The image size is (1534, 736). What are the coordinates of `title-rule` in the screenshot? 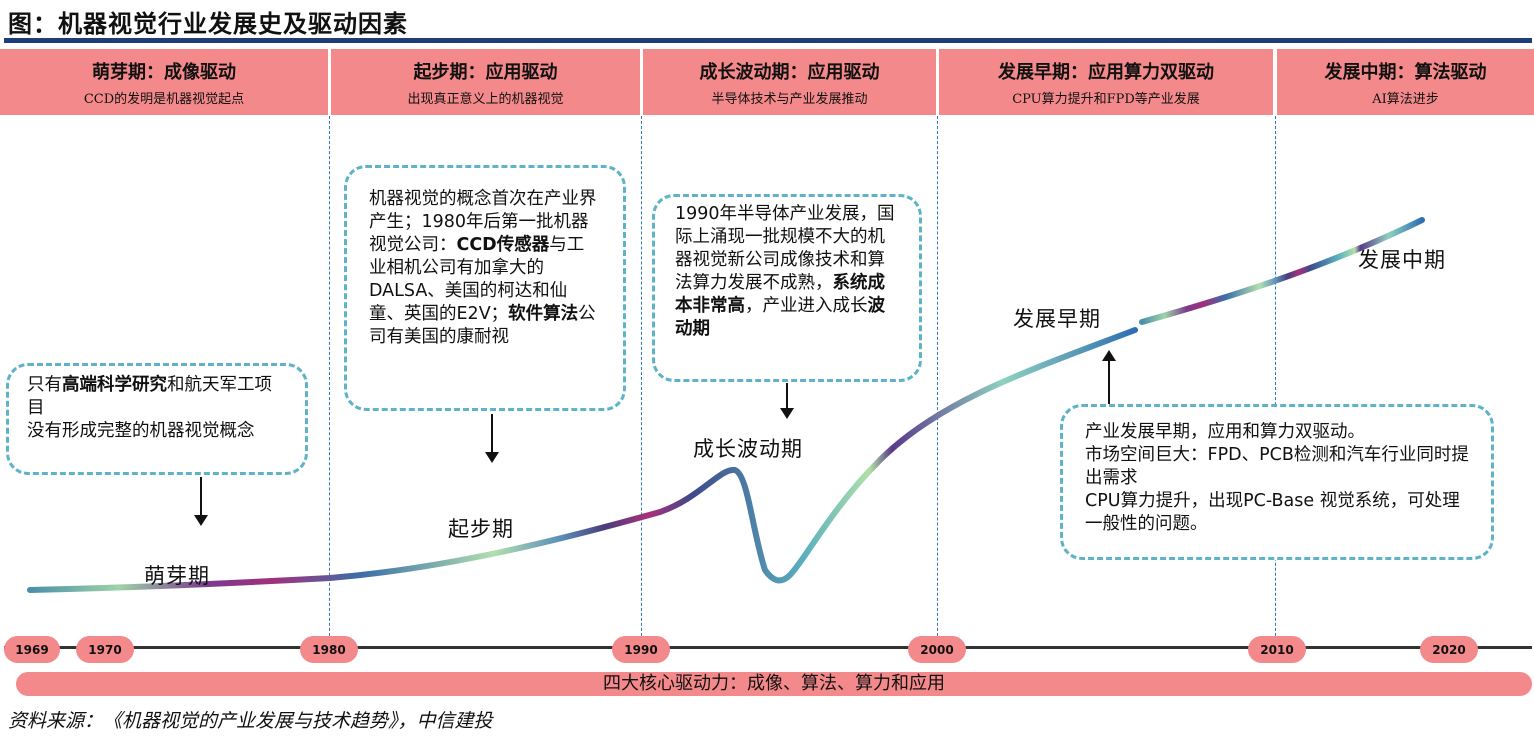 It's located at (768, 40).